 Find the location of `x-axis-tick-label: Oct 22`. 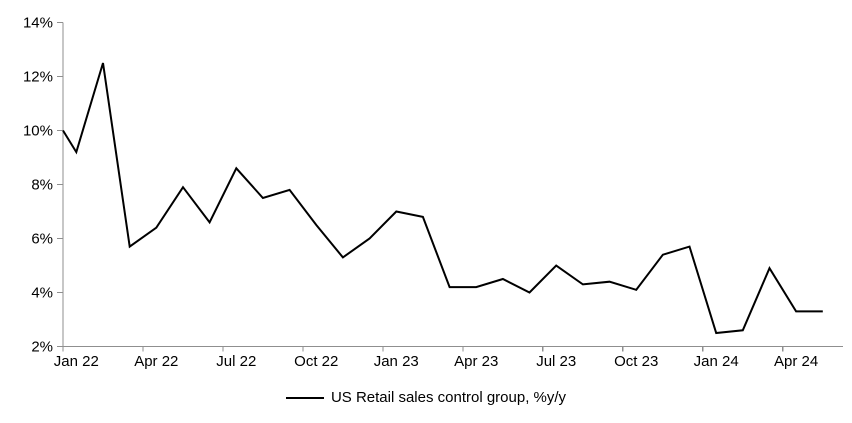

x-axis-tick-label: Oct 22 is located at coordinates (316, 361).